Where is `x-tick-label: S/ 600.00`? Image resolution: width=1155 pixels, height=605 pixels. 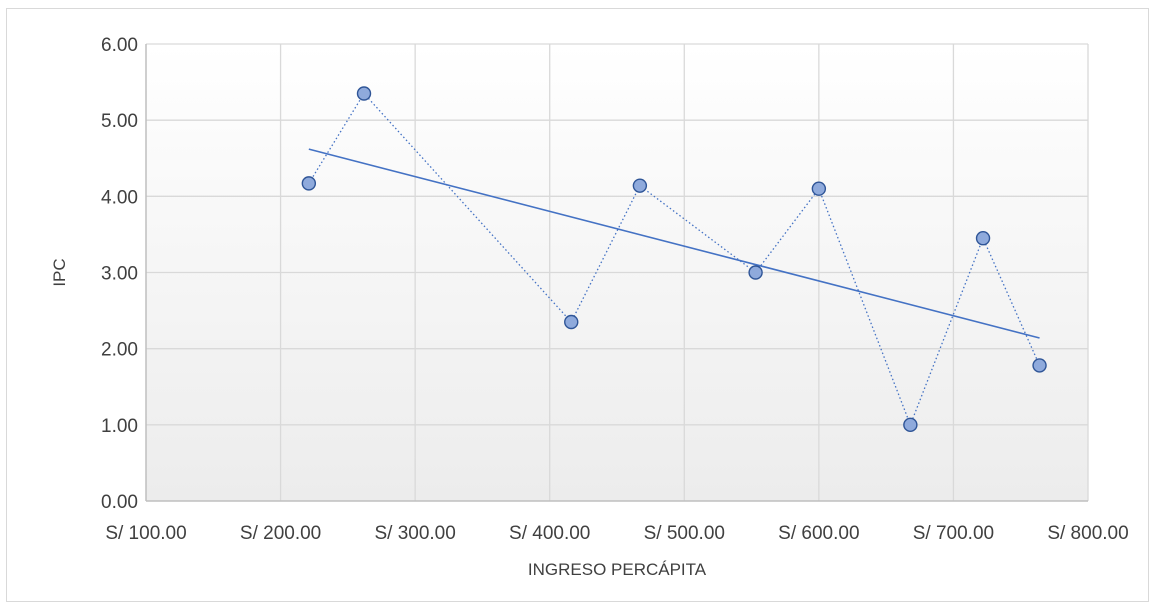 x-tick-label: S/ 600.00 is located at coordinates (818, 533).